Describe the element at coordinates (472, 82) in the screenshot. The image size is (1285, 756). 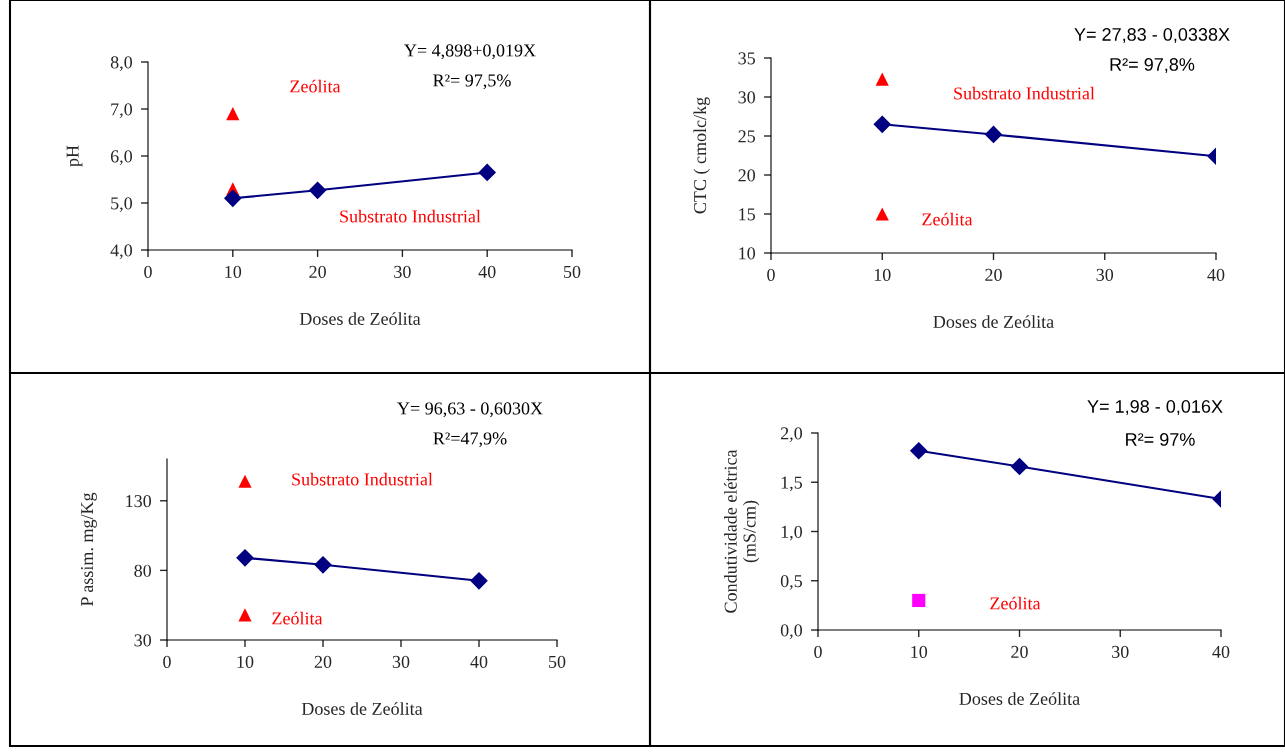
I see `annotation: R²= 97,5%` at that location.